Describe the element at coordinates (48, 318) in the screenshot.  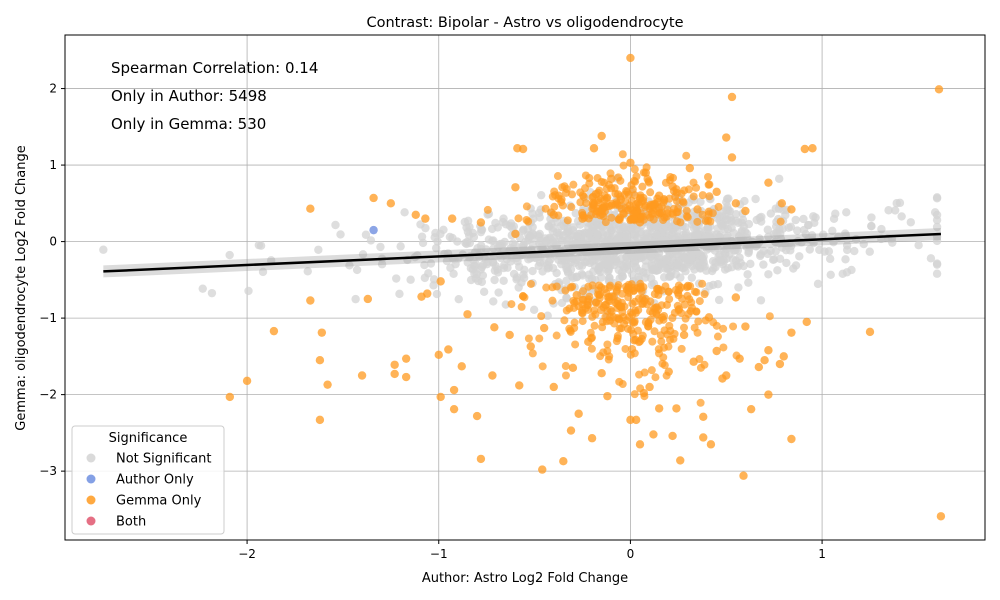
I see `y-tick-label: −1` at that location.